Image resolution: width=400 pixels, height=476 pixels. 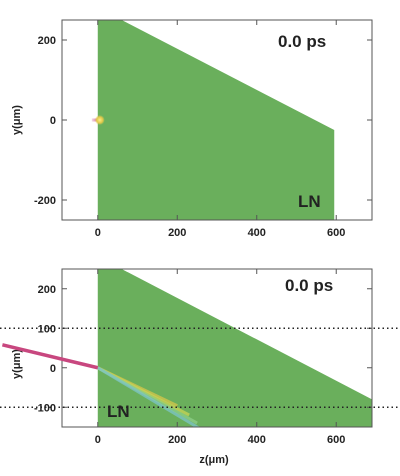 What do you see at coordinates (50, 356) in the screenshot?
I see `incident-beam` at bounding box center [50, 356].